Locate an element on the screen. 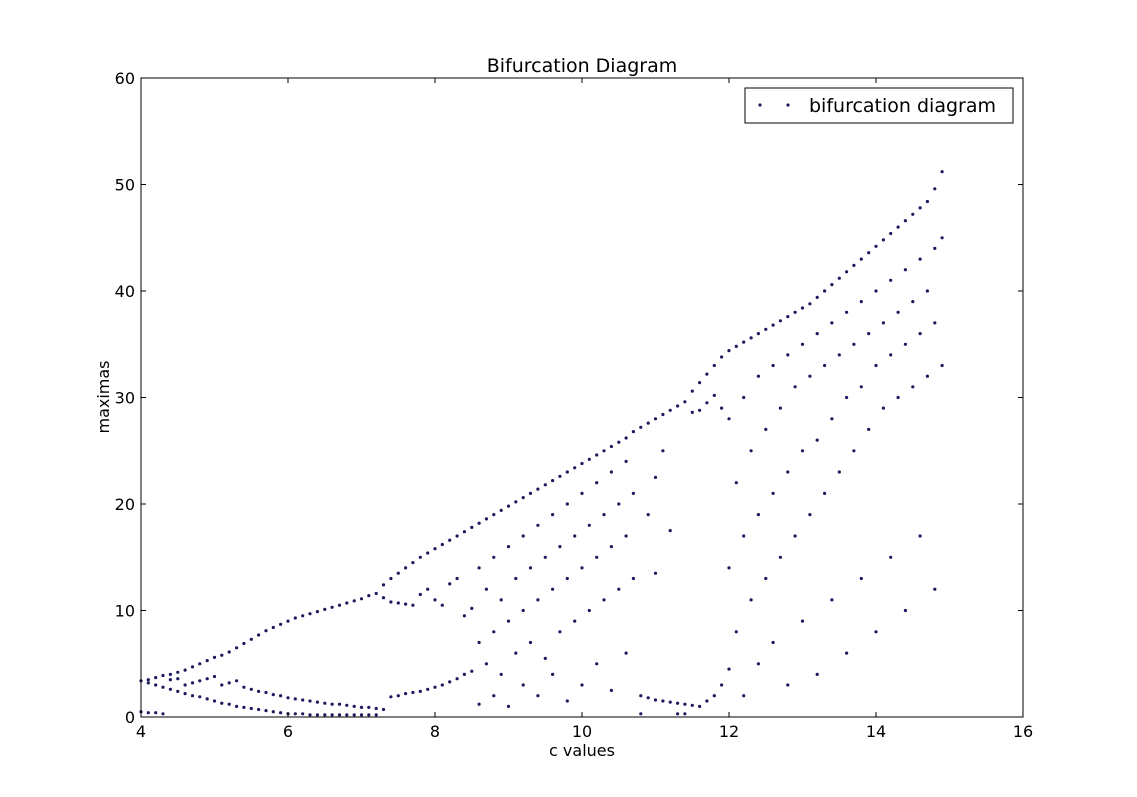 The width and height of the screenshot is (1137, 797). x-tick-label: 14 is located at coordinates (876, 731).